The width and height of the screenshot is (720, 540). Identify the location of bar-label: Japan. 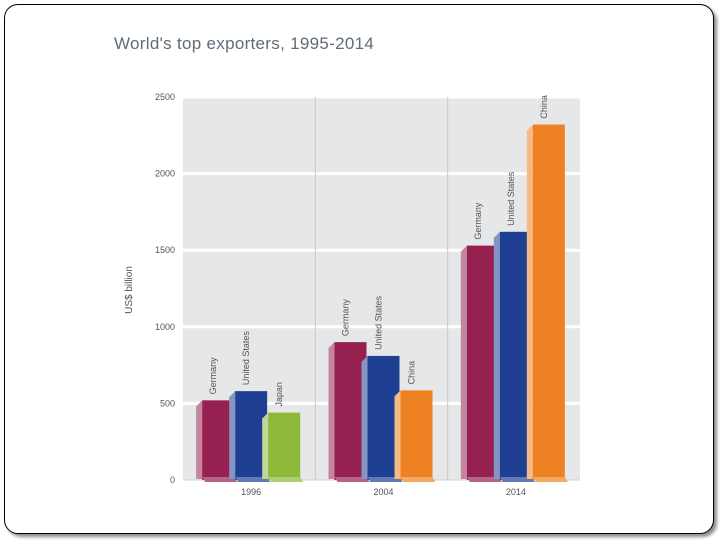
(279, 394).